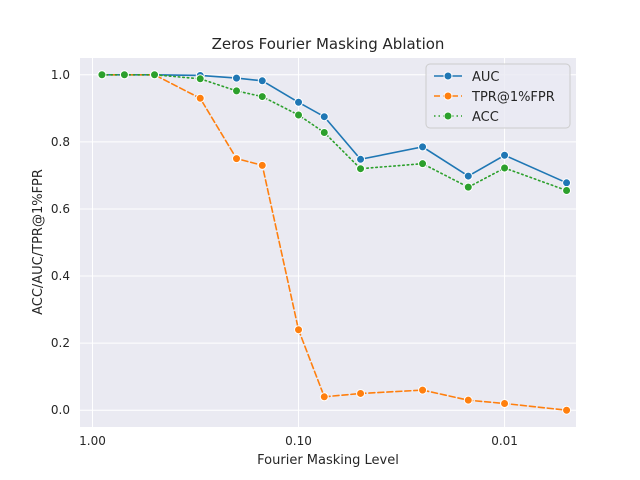  What do you see at coordinates (467, 77) in the screenshot?
I see `legend-item: AUC` at bounding box center [467, 77].